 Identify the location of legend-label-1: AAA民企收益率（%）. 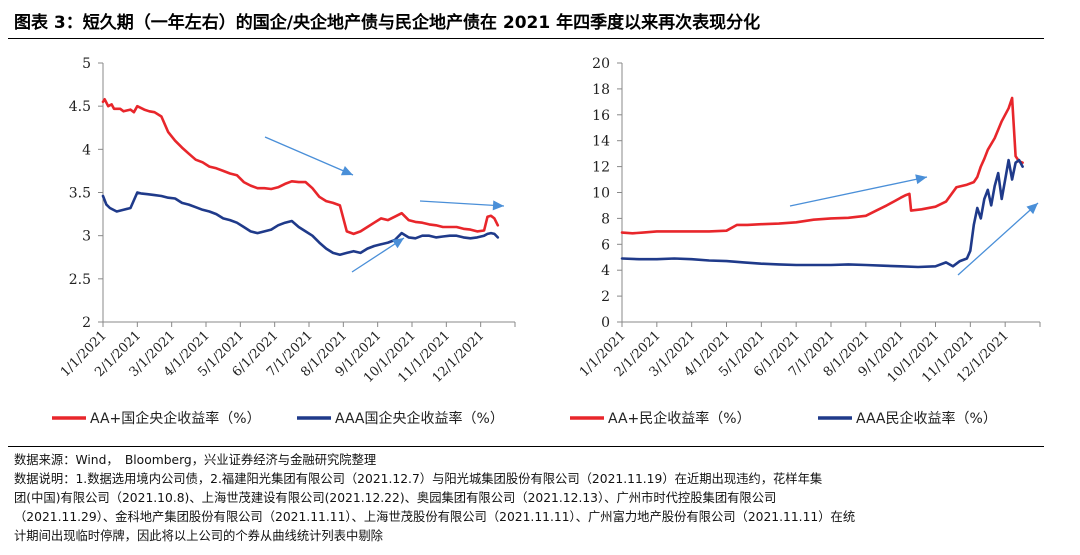
(926, 418).